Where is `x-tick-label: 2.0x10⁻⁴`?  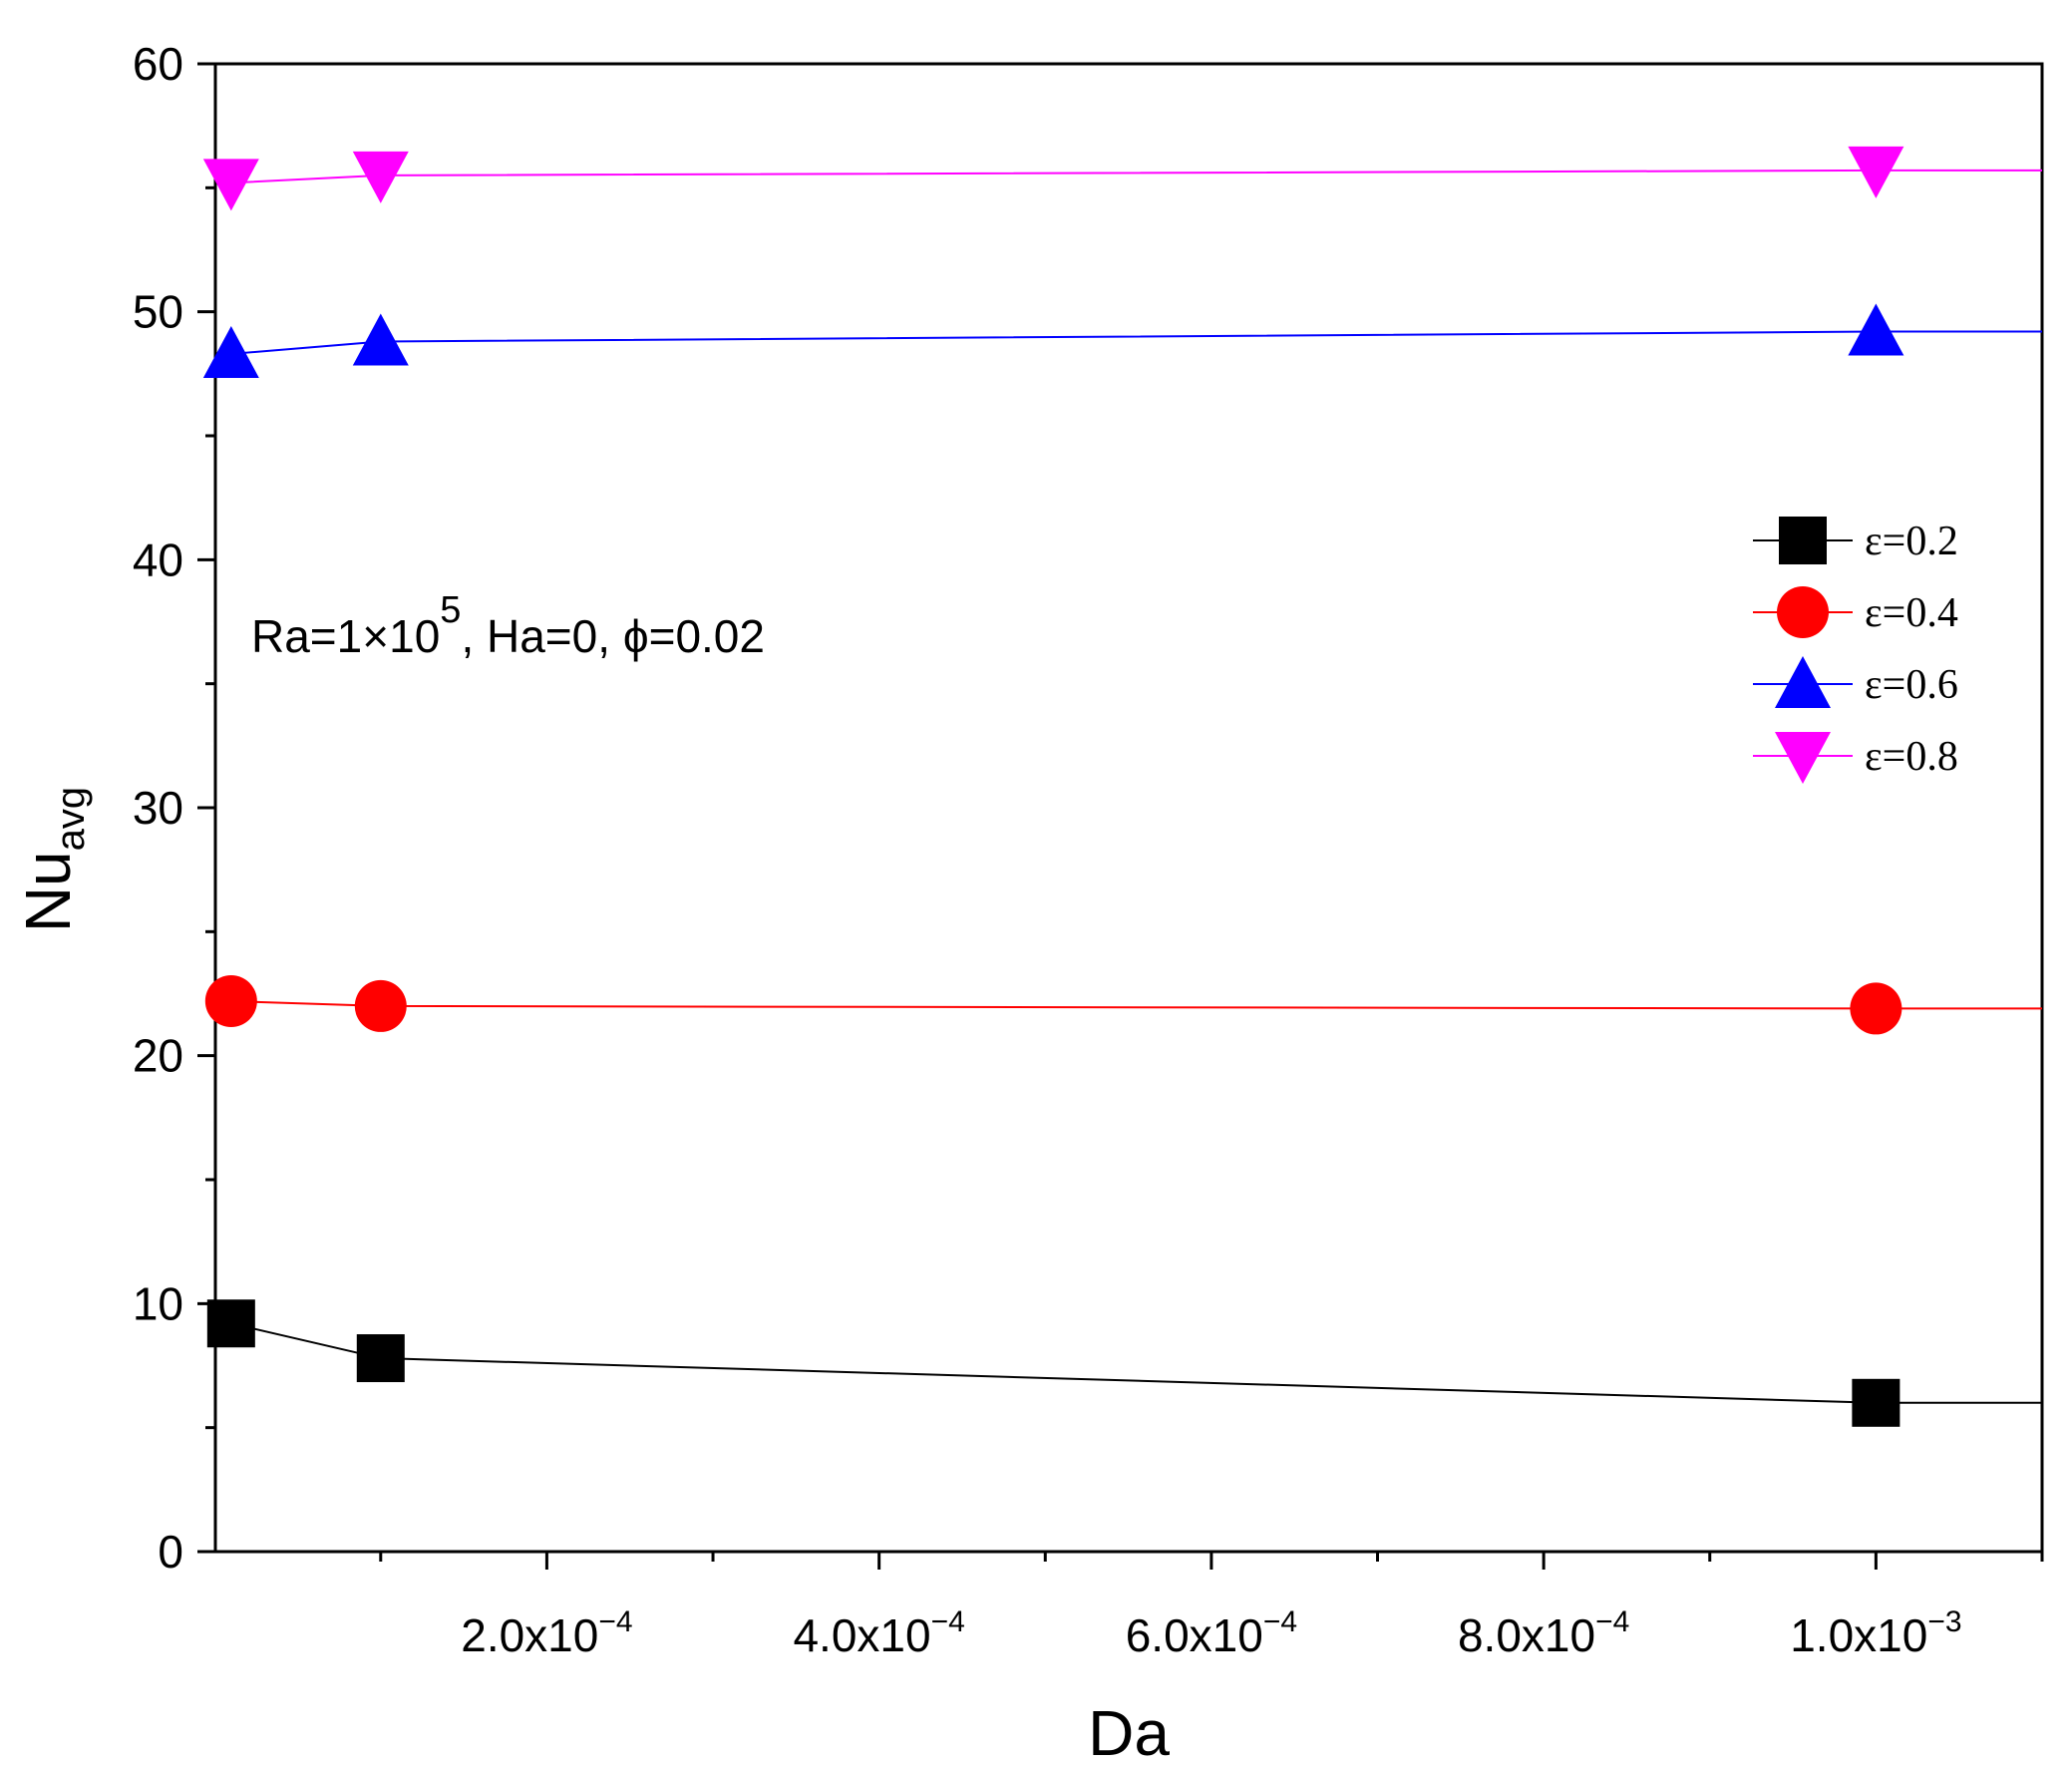
x-tick-label: 2.0x10⁻⁴ is located at coordinates (546, 1633).